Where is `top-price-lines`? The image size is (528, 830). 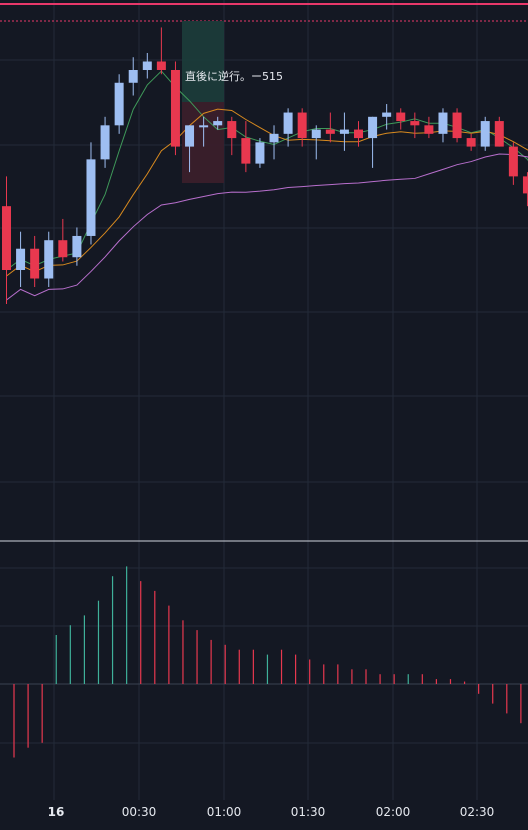
top-price-lines is located at coordinates (264, 12).